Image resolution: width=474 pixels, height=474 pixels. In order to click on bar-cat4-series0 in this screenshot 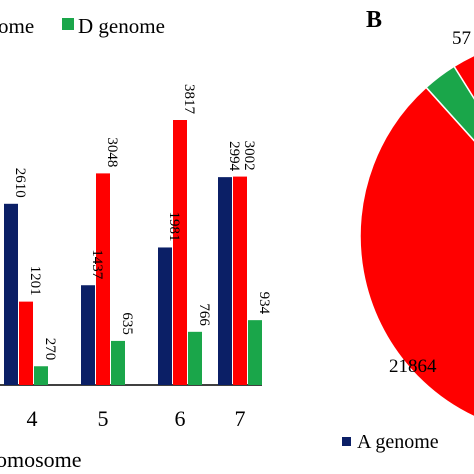, I will do `click(11, 294)`.